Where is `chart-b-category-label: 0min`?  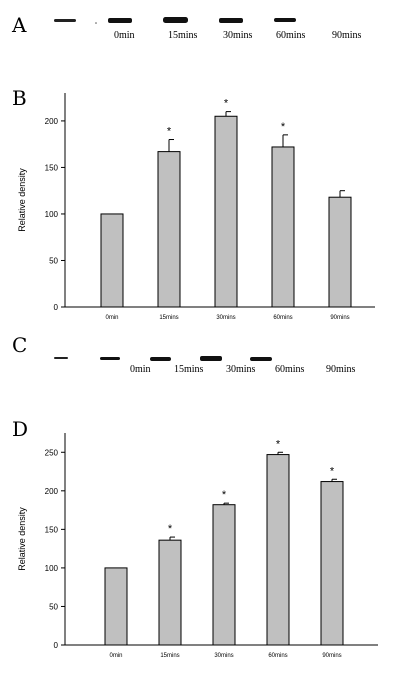 chart-b-category-label: 0min is located at coordinates (111, 318).